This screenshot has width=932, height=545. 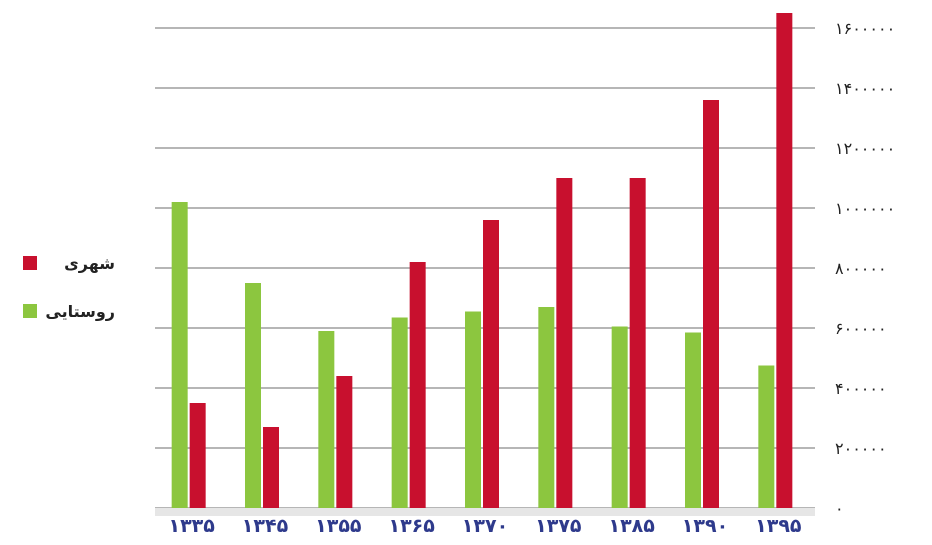 What do you see at coordinates (865, 28) in the screenshot?
I see `y-tick-label: ۱۶۰۰۰۰۰` at bounding box center [865, 28].